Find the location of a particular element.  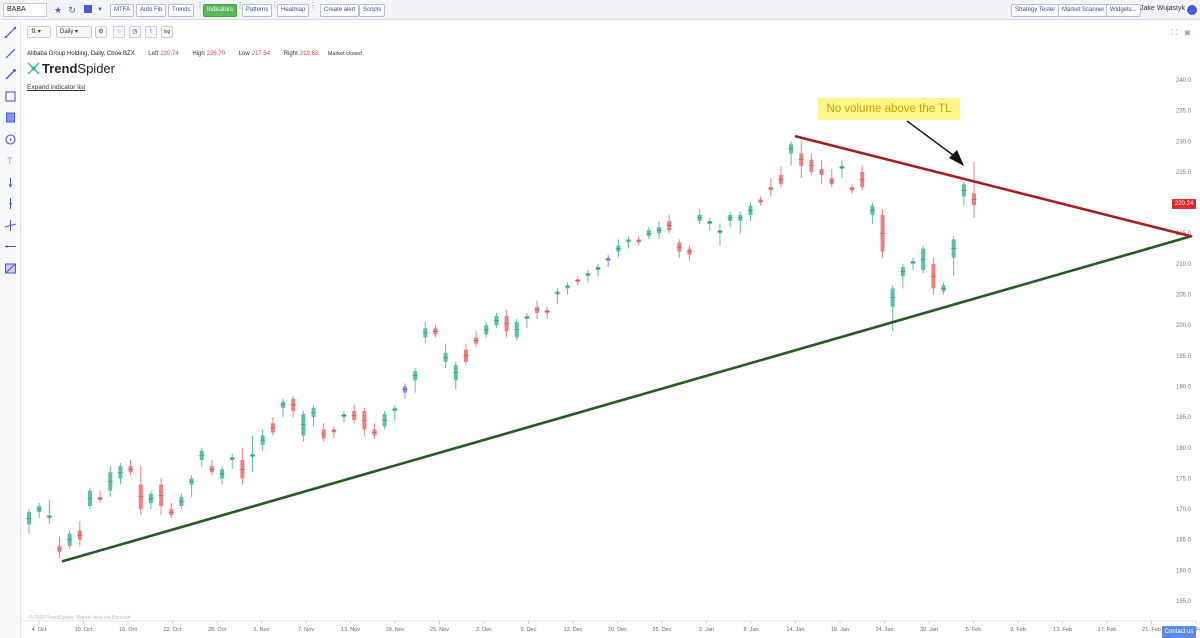

instrument-title: Alibaba Group Holding, Daily, Cboe BZX is located at coordinates (81, 54).